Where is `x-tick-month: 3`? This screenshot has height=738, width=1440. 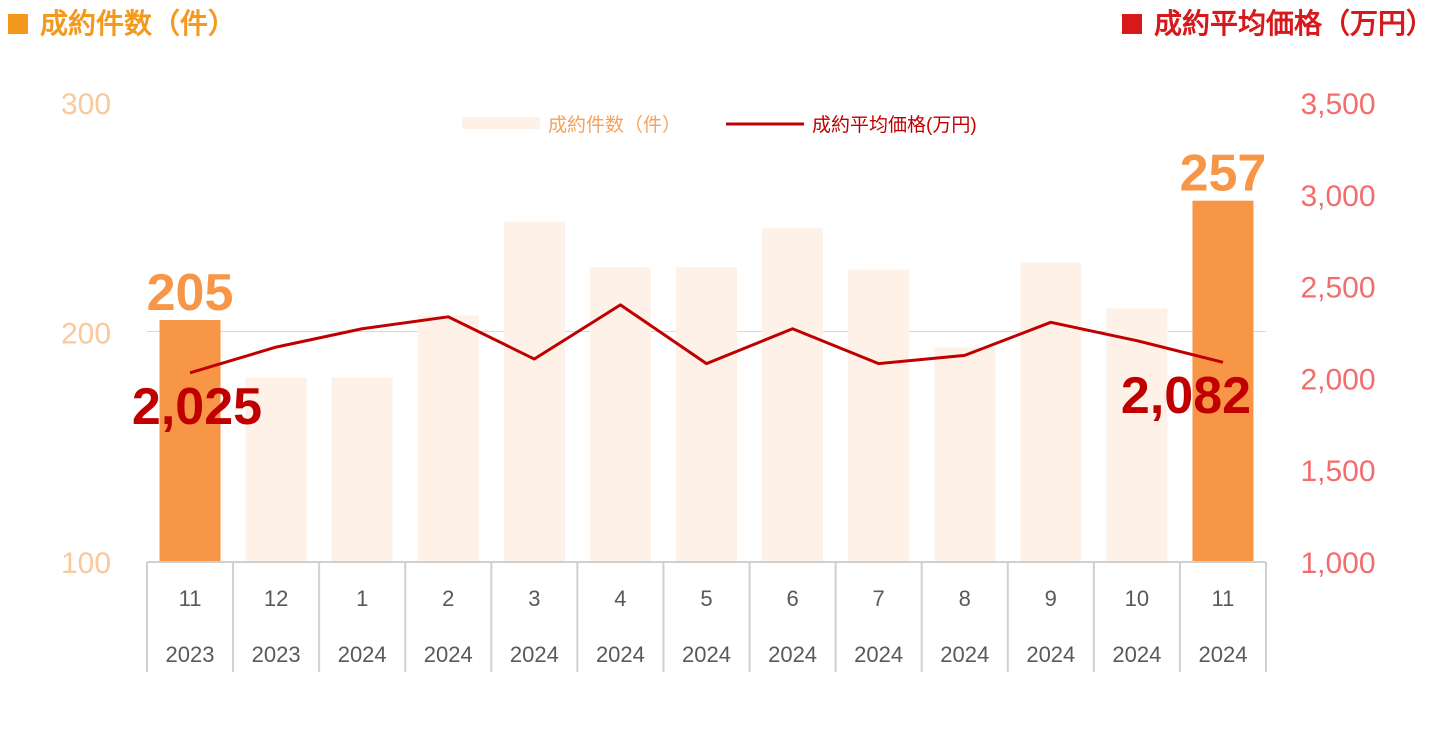 x-tick-month: 3 is located at coordinates (534, 598).